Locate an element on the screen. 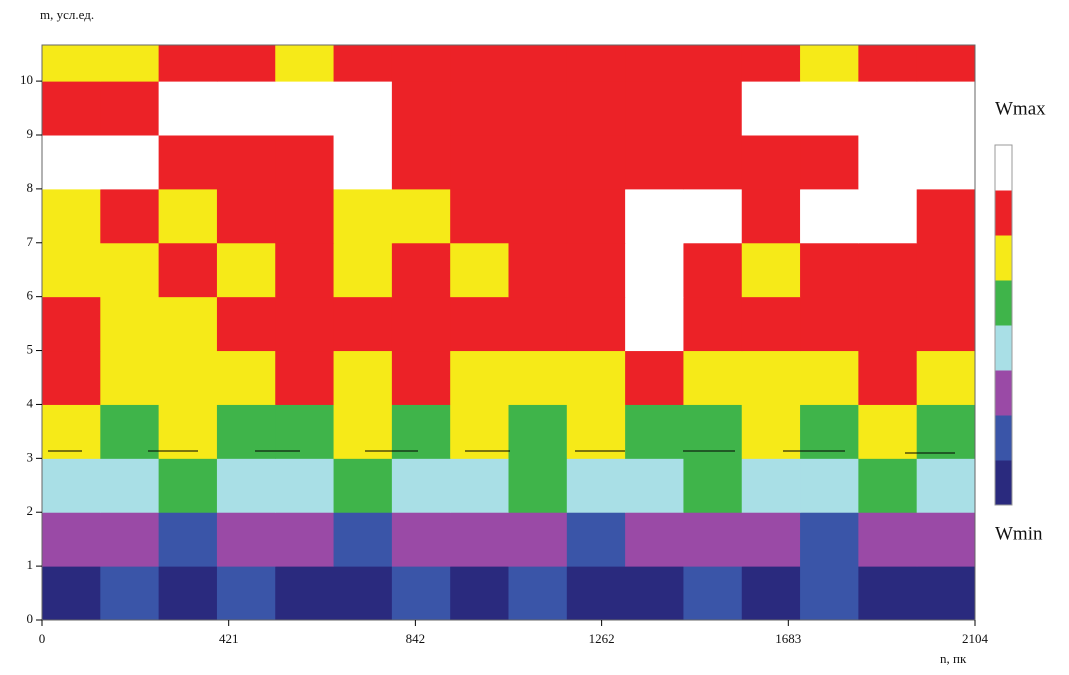 The width and height of the screenshot is (1069, 675). reference-dashes is located at coordinates (501, 452).